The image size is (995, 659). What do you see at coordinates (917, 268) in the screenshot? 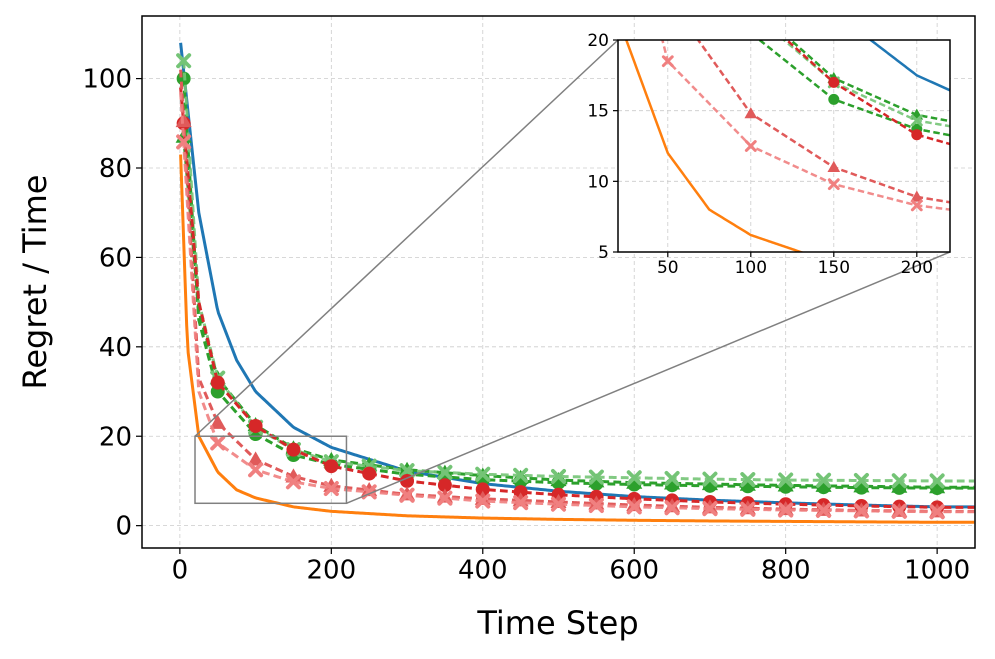
I see `inset-xtick-label: 200` at bounding box center [917, 268].